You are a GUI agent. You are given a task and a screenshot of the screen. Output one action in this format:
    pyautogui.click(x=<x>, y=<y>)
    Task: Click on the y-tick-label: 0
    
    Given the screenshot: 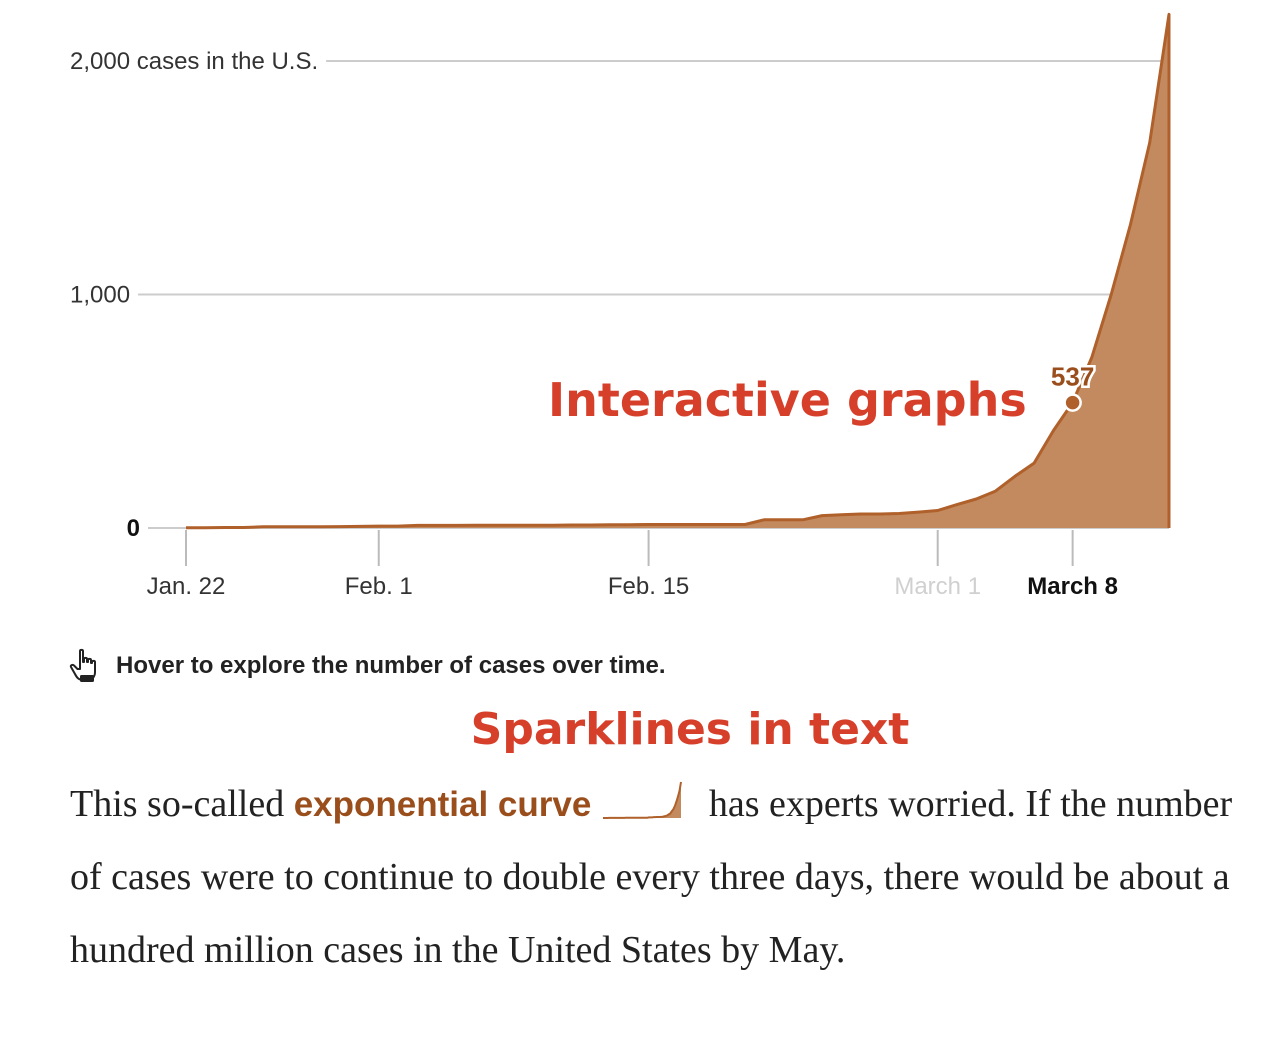 What is the action you would take?
    pyautogui.click(x=133, y=528)
    